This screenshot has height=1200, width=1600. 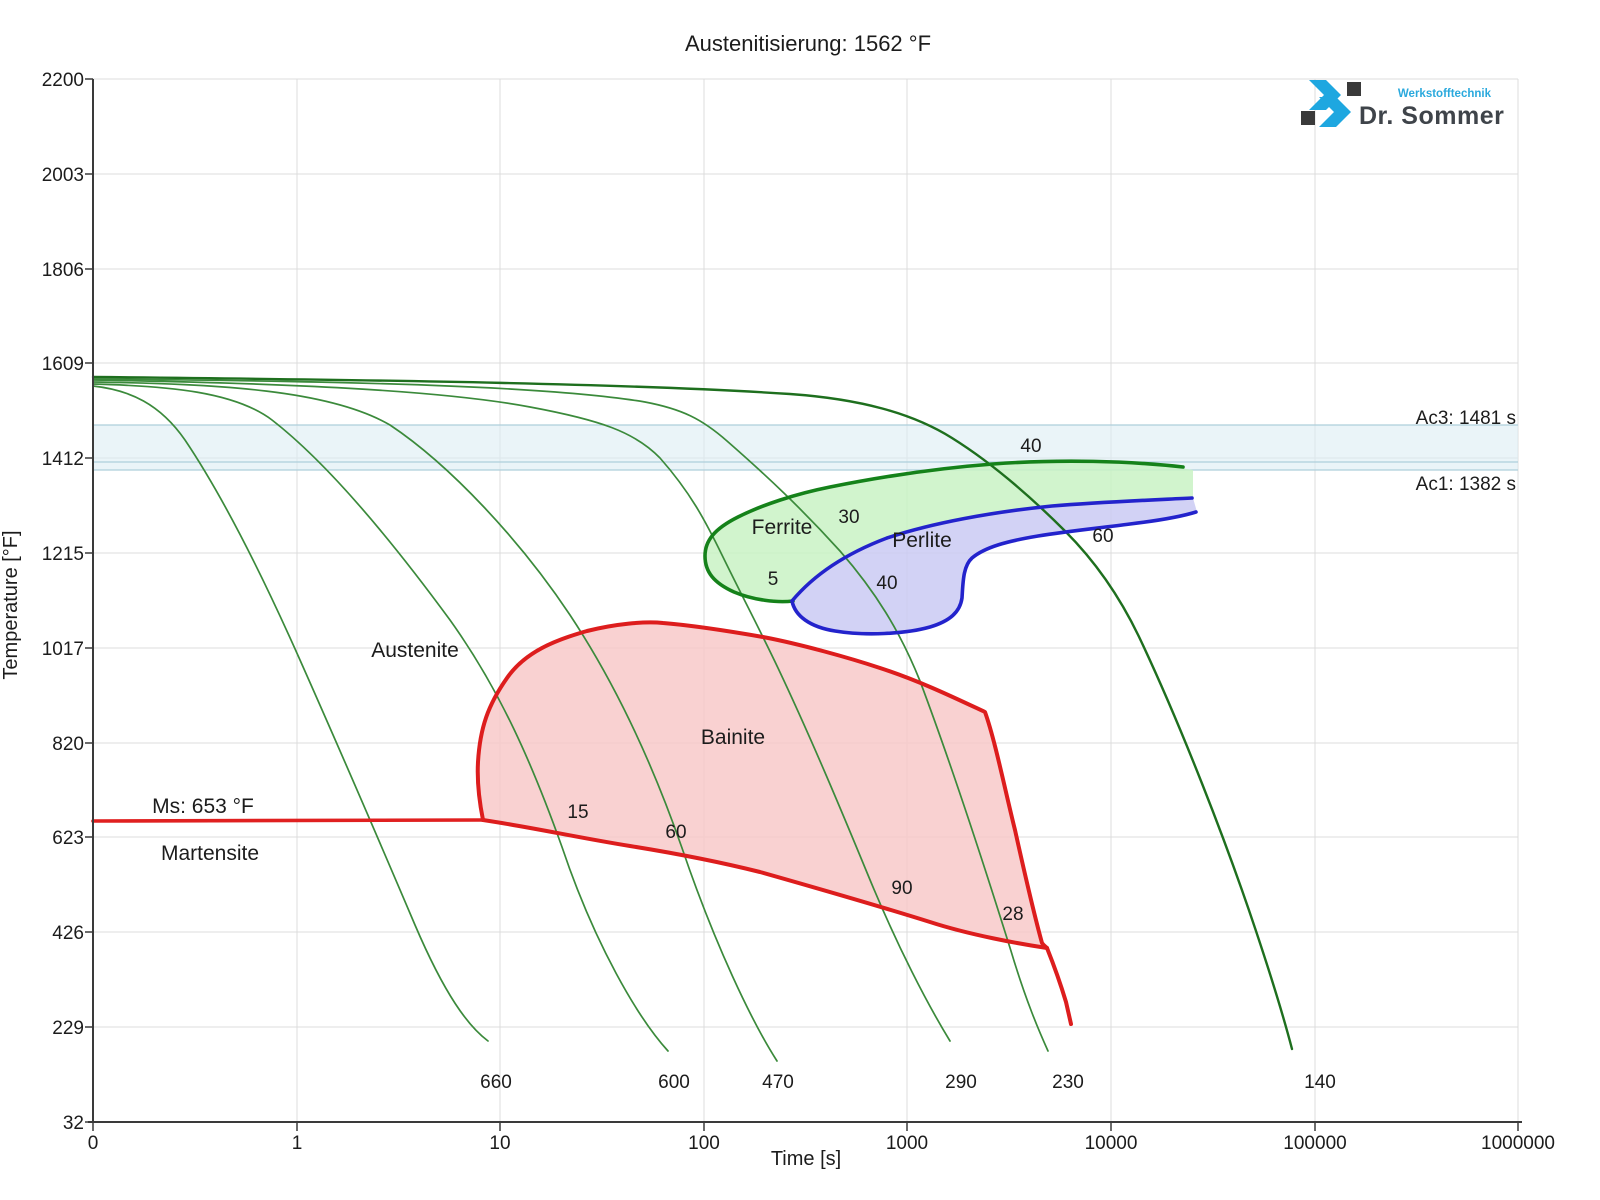 I want to click on y-tick-820: 820, so click(x=68, y=744).